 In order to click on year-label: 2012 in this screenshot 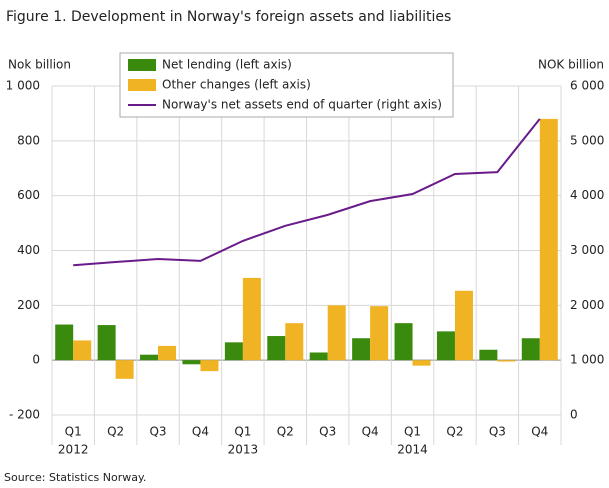, I will do `click(73, 450)`.